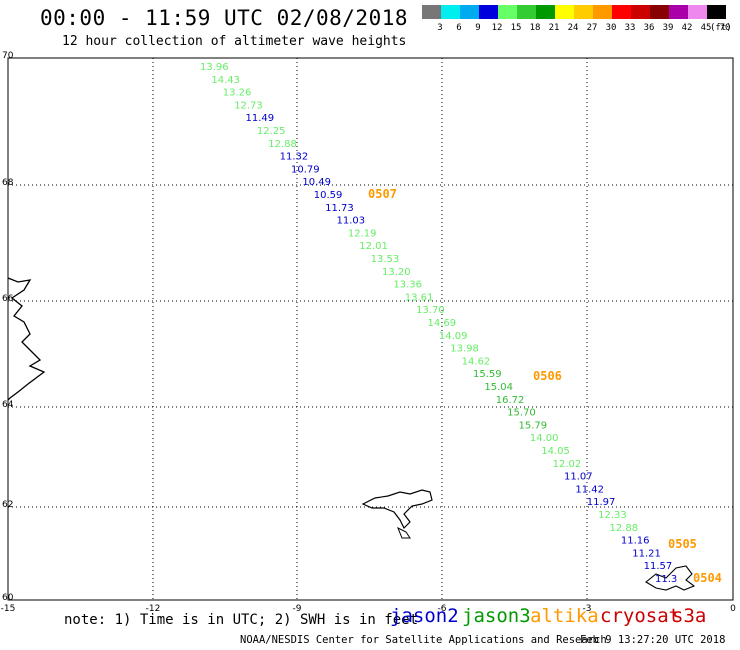 The height and width of the screenshot is (650, 740). What do you see at coordinates (497, 28) in the screenshot?
I see `colorbar-label: 12` at bounding box center [497, 28].